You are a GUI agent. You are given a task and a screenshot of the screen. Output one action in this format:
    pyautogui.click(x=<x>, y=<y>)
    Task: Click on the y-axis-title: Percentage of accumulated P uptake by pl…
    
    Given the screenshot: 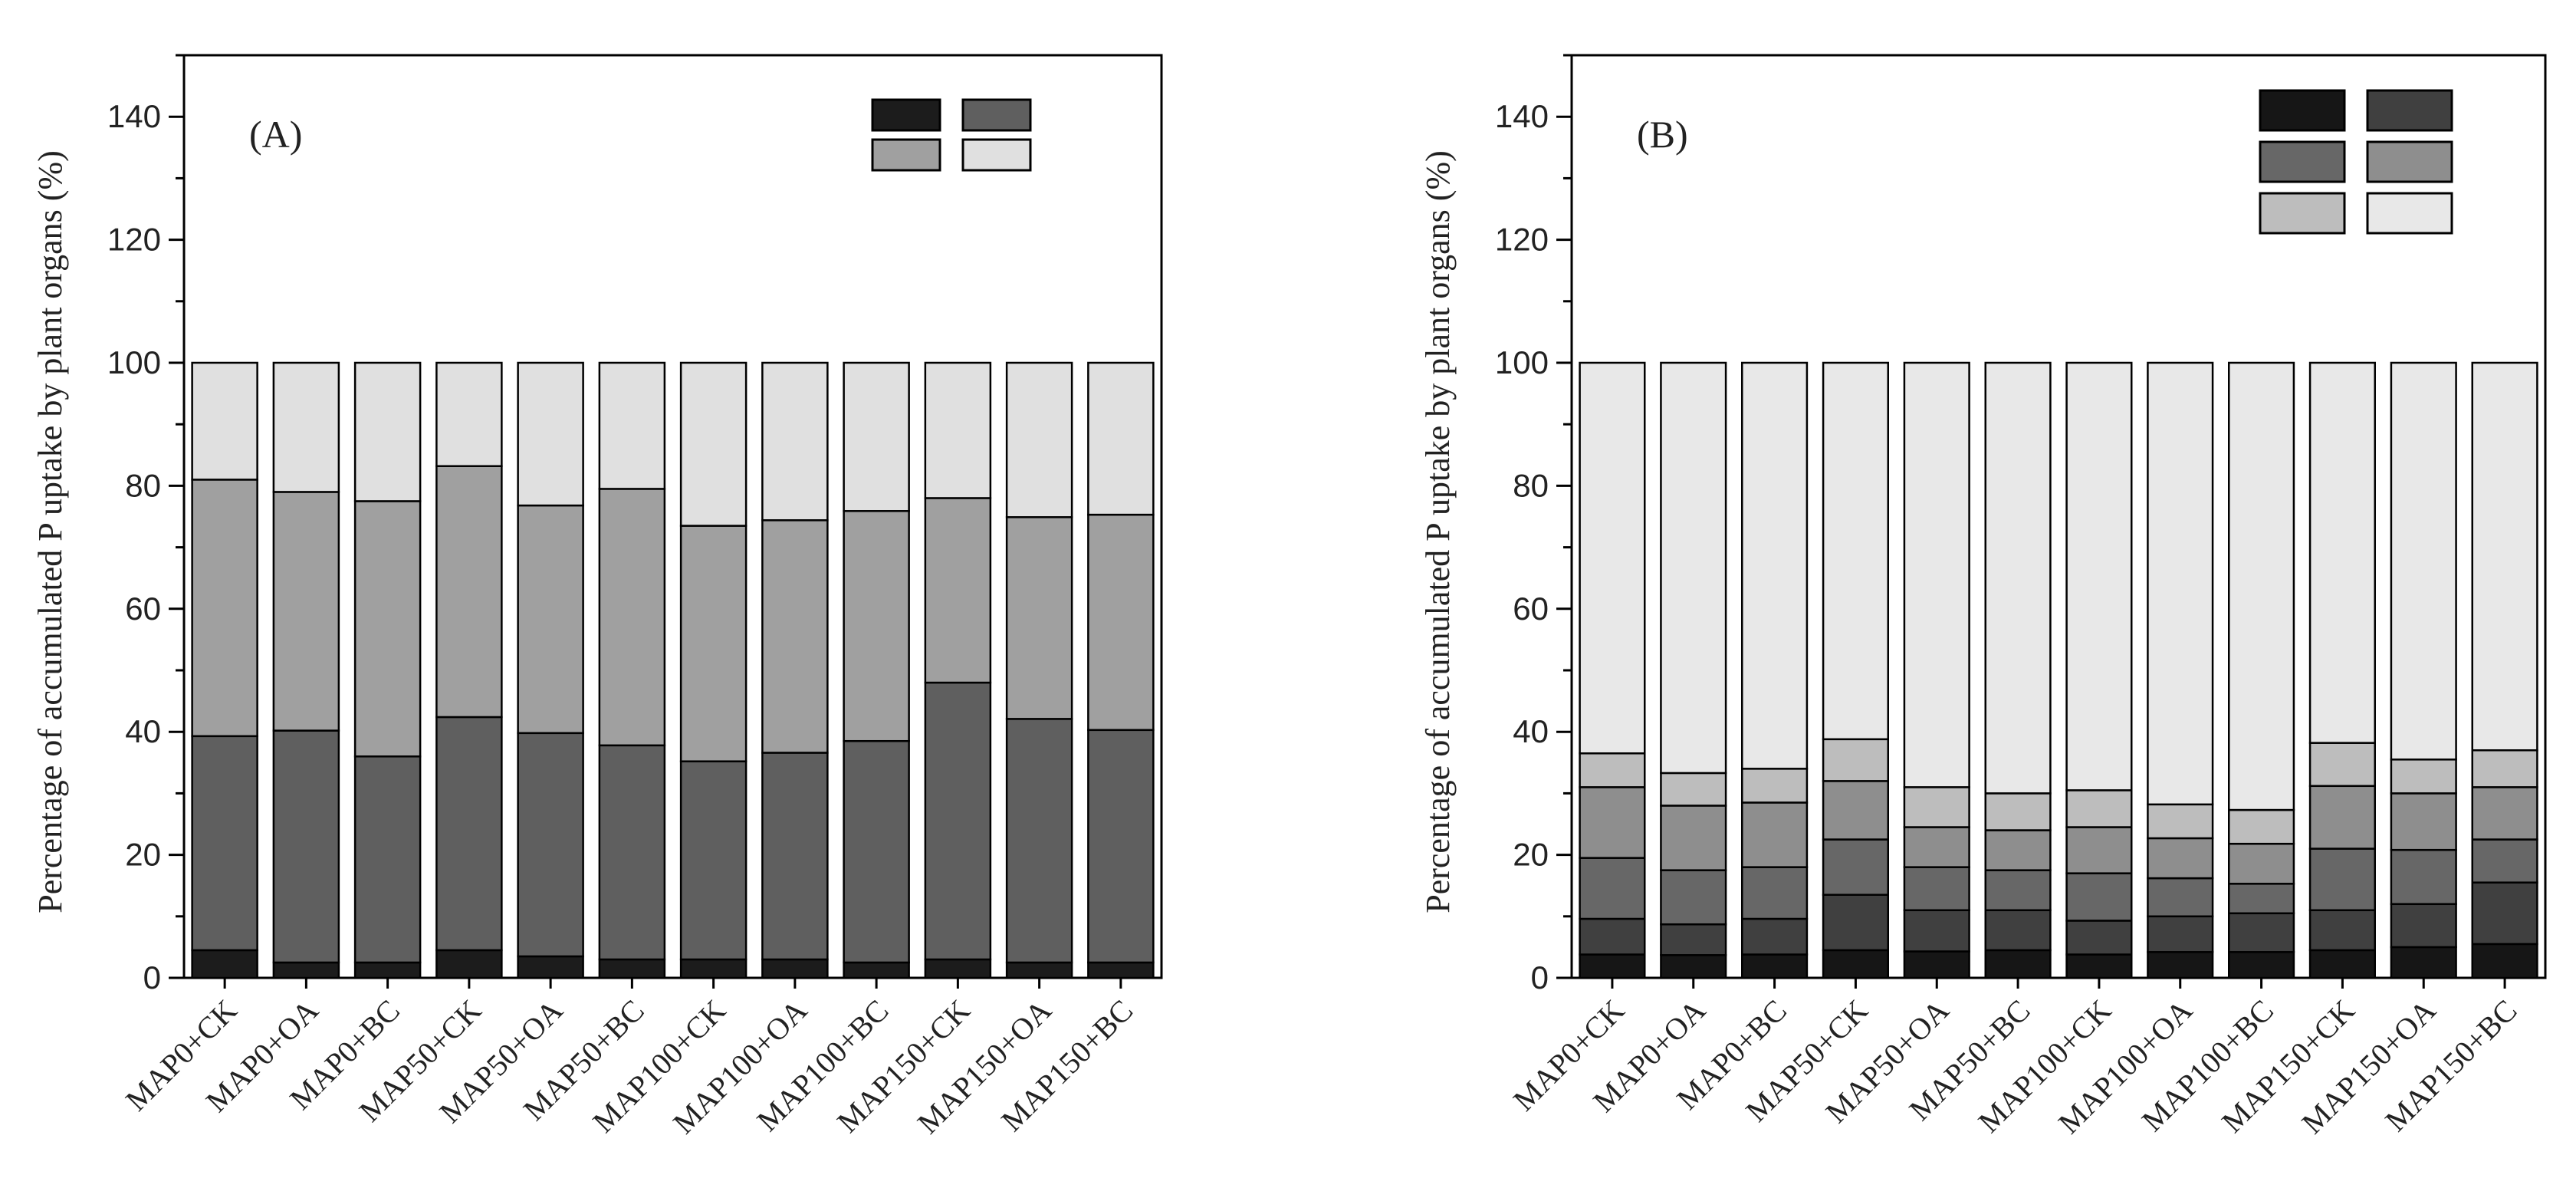 What is the action you would take?
    pyautogui.click(x=50, y=531)
    